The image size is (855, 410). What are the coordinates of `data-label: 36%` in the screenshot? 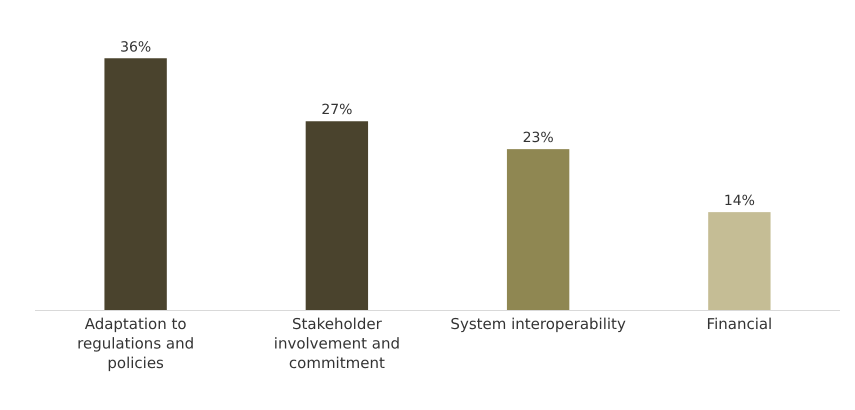 It's located at (136, 47).